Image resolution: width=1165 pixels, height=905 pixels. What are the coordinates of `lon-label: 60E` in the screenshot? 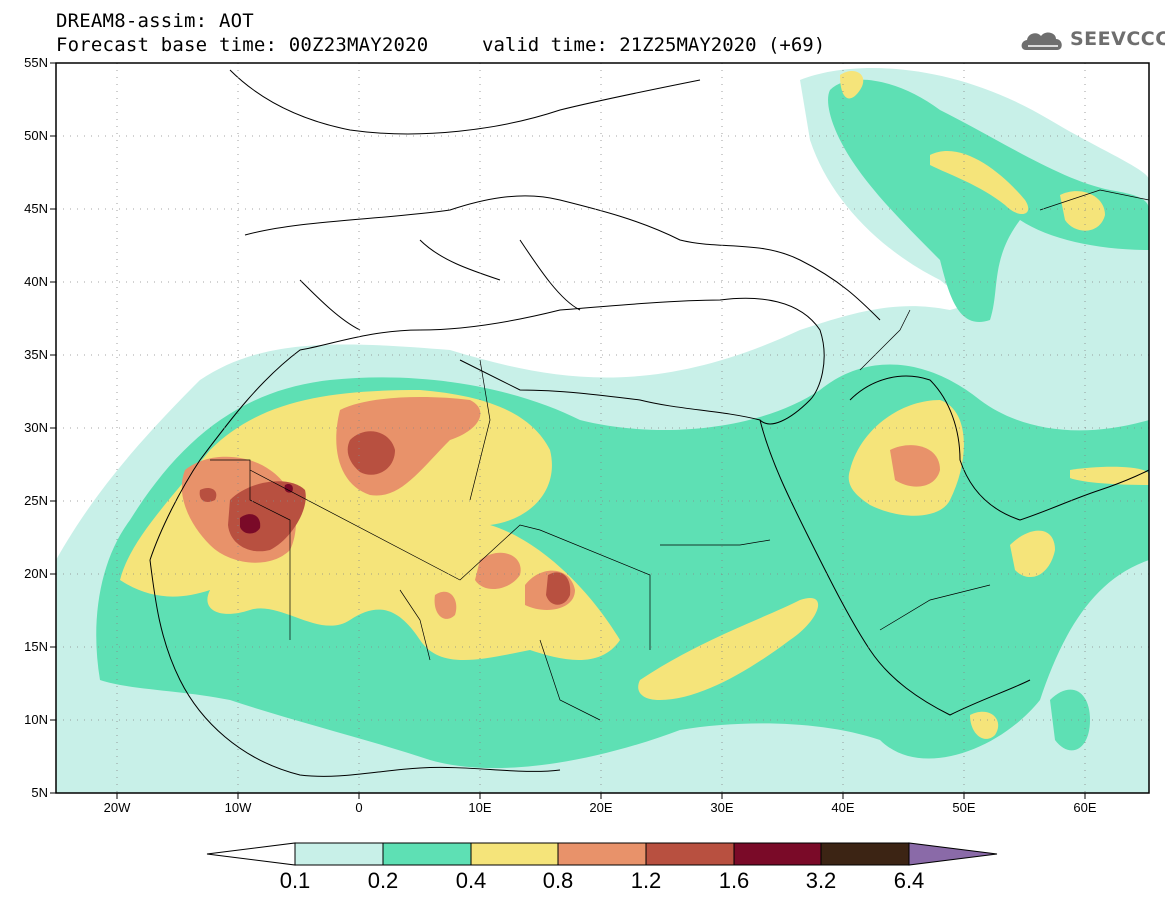 It's located at (1085, 807).